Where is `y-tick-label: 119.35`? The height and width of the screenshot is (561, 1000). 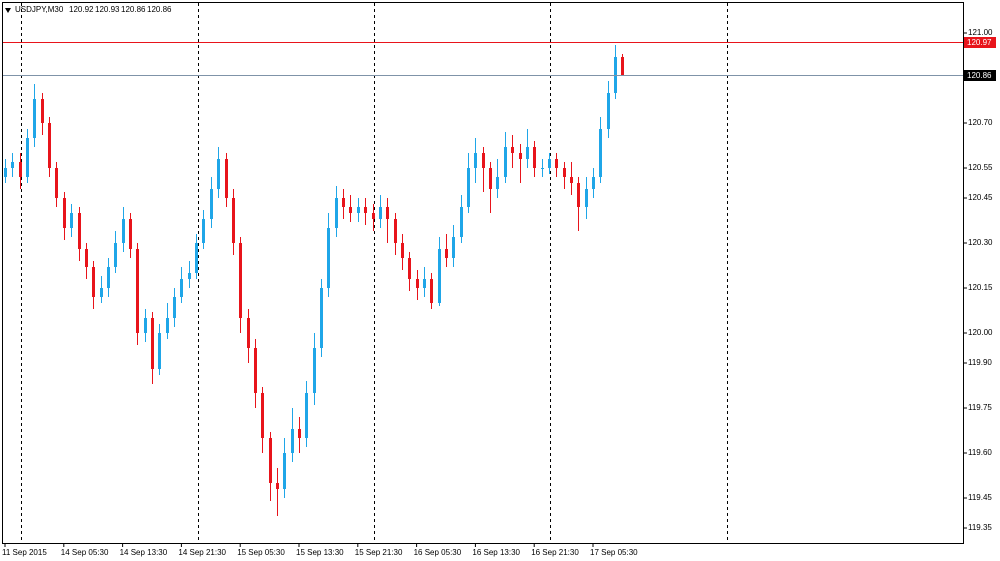
y-tick-label: 119.35 is located at coordinates (980, 527).